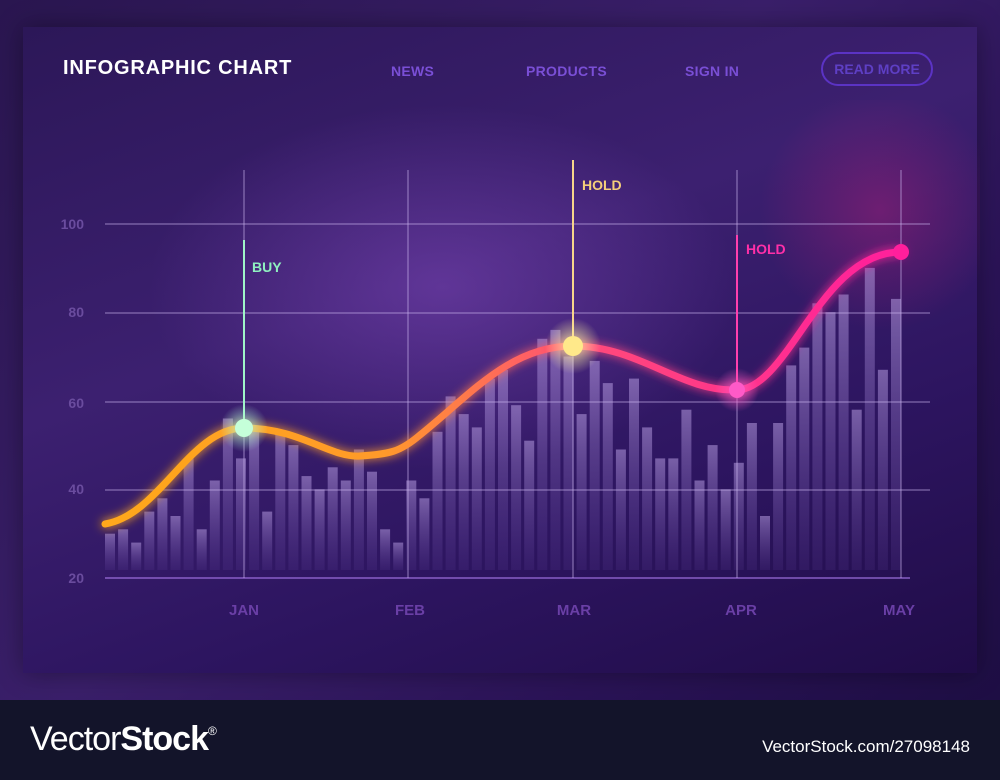 The image size is (1000, 780). I want to click on x-tick-feb: FEB, so click(410, 610).